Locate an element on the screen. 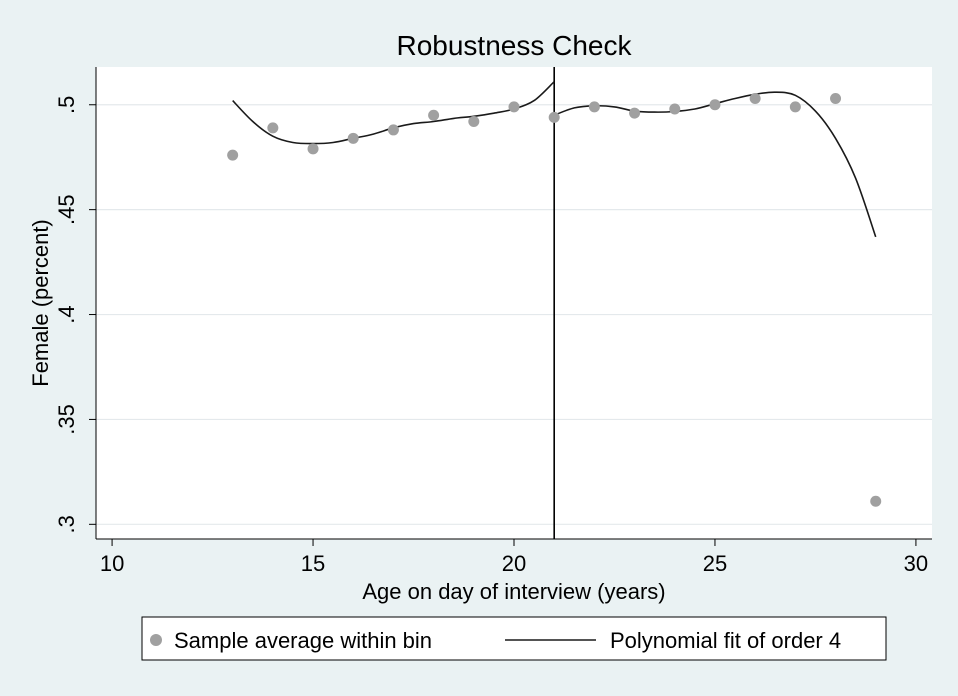  y-axis-ticks: .3 .35 .4 .45 .5 is located at coordinates (75, 314).